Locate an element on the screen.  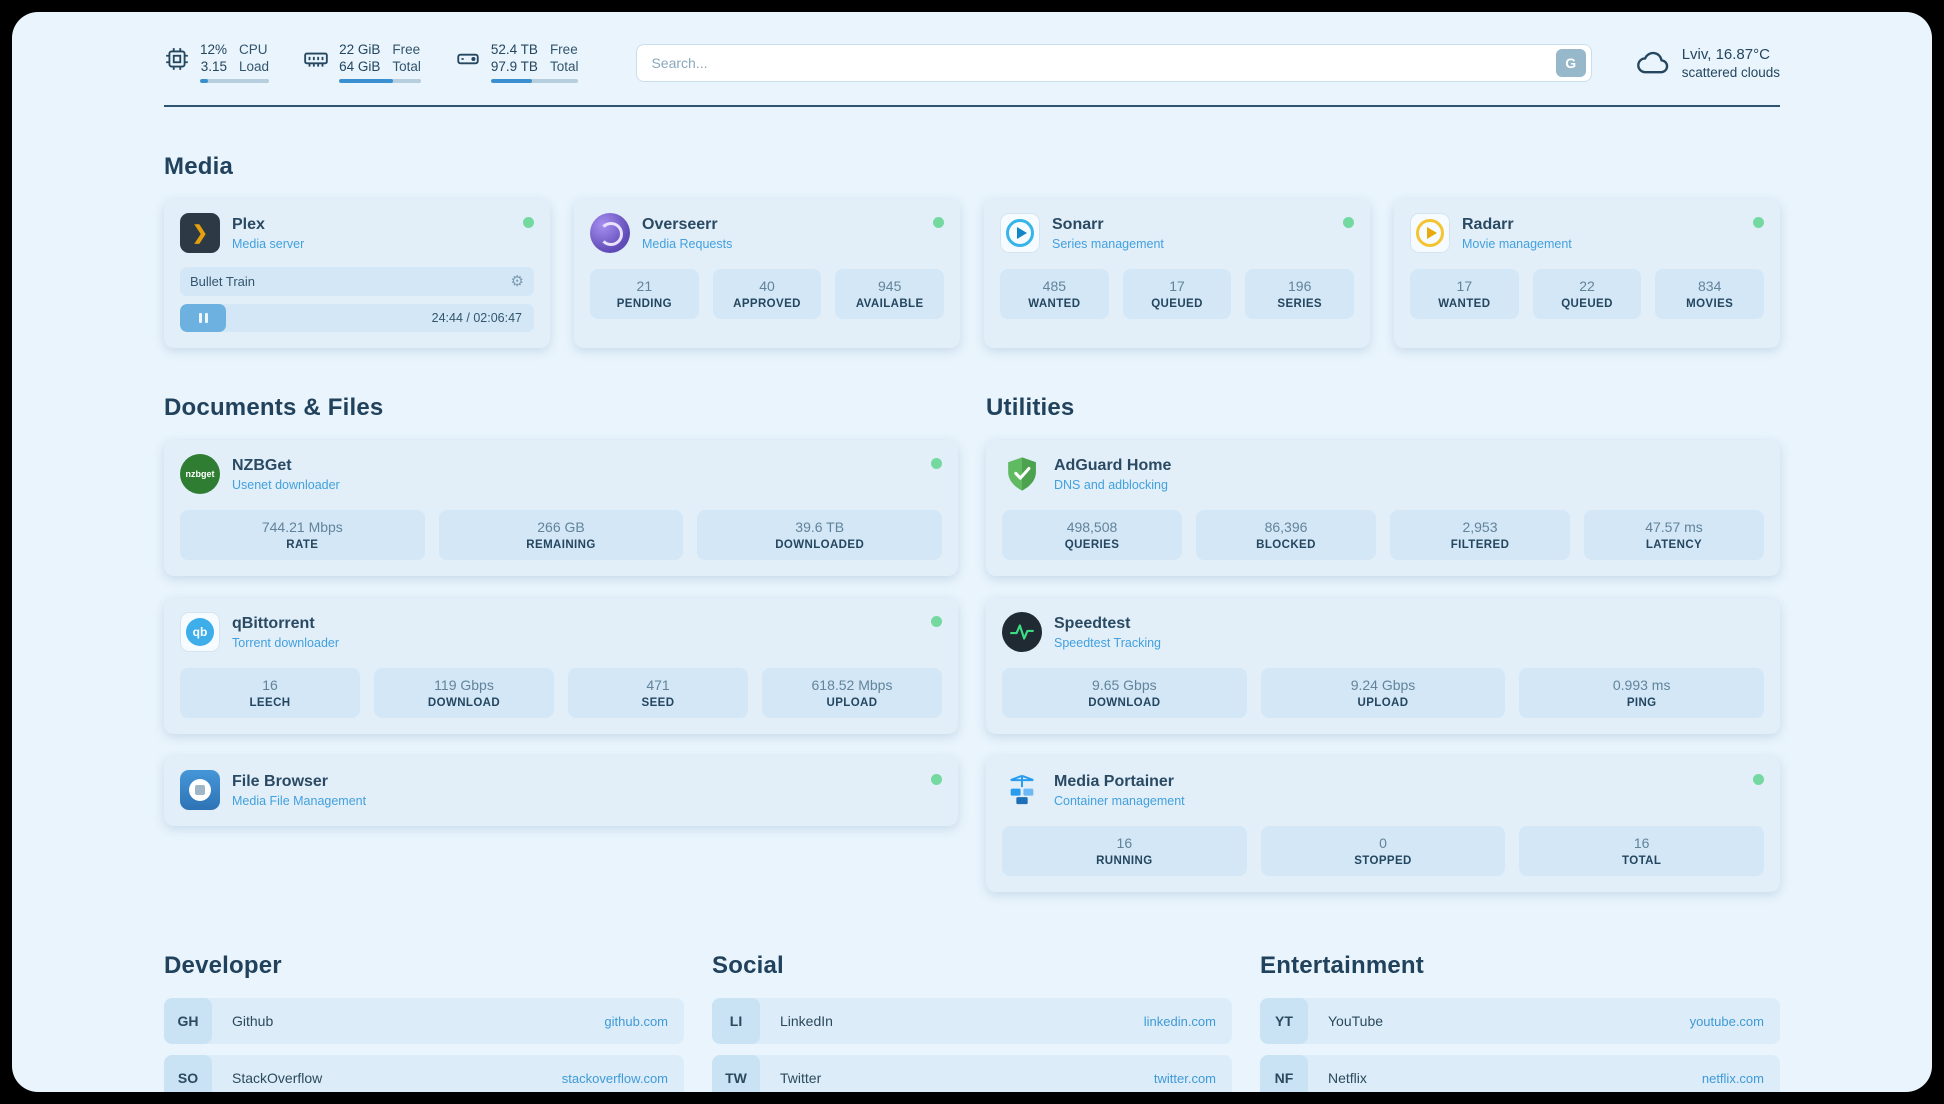
link-abbr-badge: TW is located at coordinates (736, 1073).